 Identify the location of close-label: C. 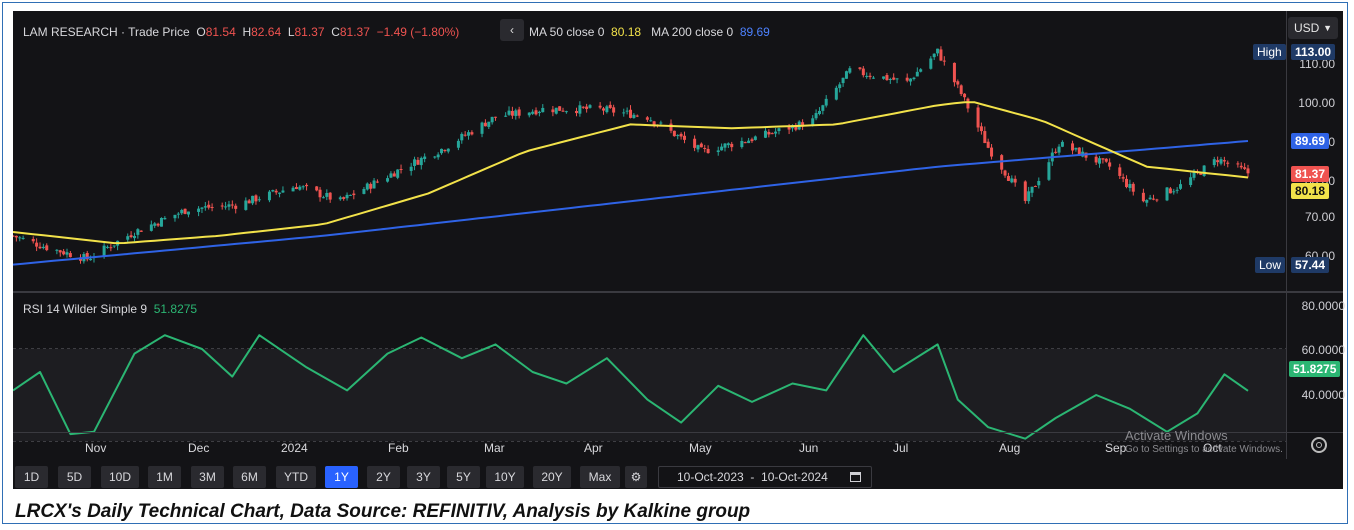
(335, 32).